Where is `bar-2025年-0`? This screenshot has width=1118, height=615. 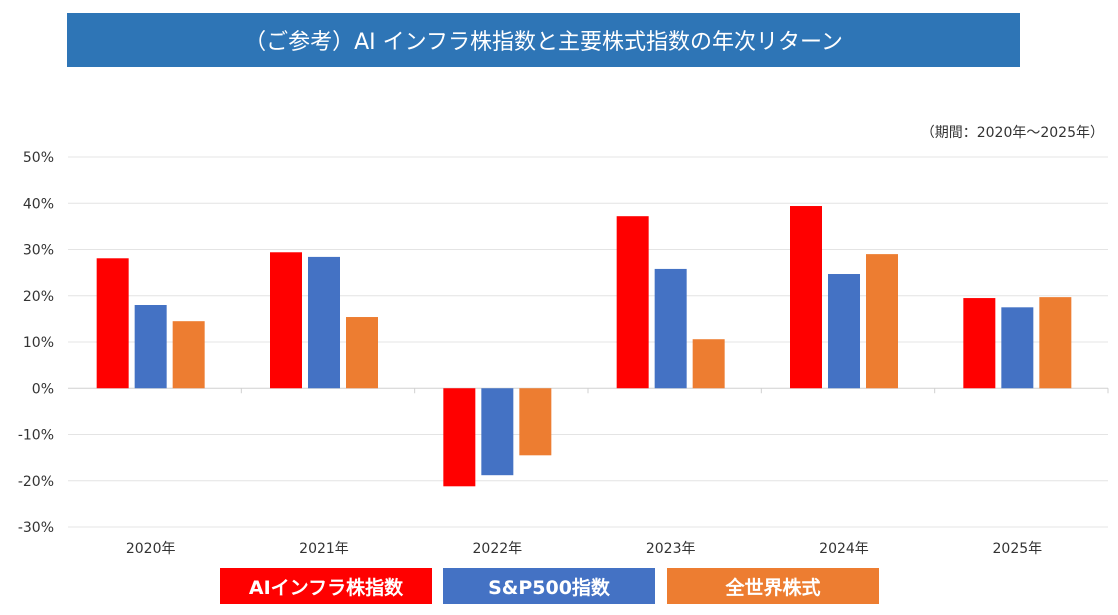 bar-2025年-0 is located at coordinates (979, 343).